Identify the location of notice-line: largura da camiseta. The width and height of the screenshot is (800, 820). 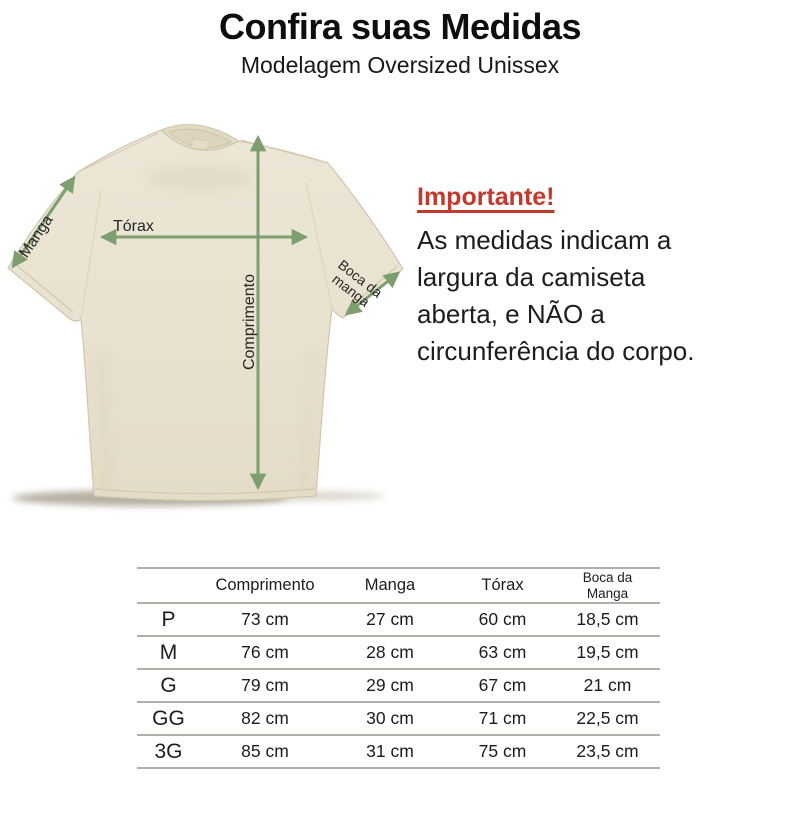
(531, 277).